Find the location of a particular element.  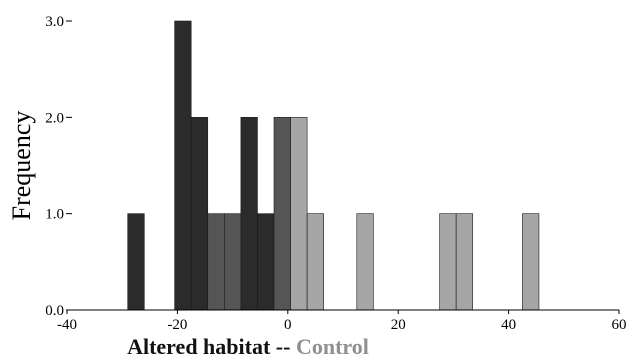

x-tick-label-5: 60 is located at coordinates (619, 325).